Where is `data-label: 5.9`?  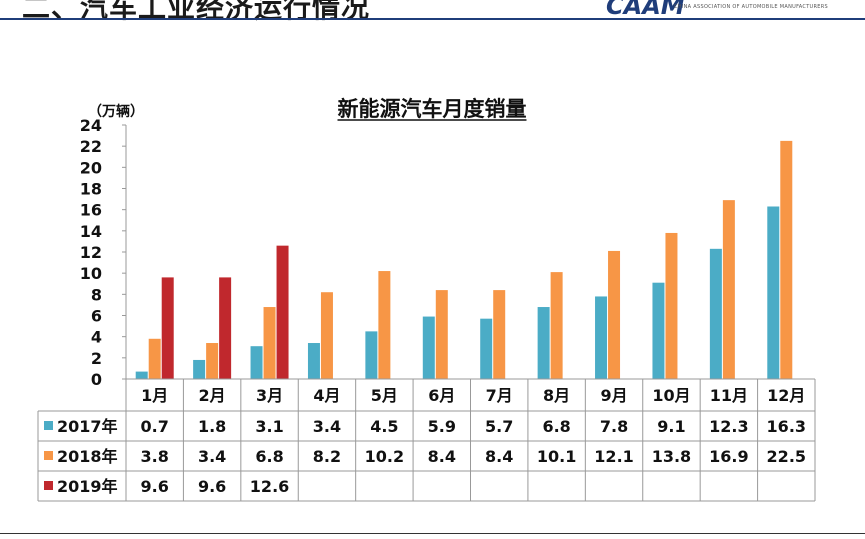
data-label: 5.9 is located at coordinates (442, 426).